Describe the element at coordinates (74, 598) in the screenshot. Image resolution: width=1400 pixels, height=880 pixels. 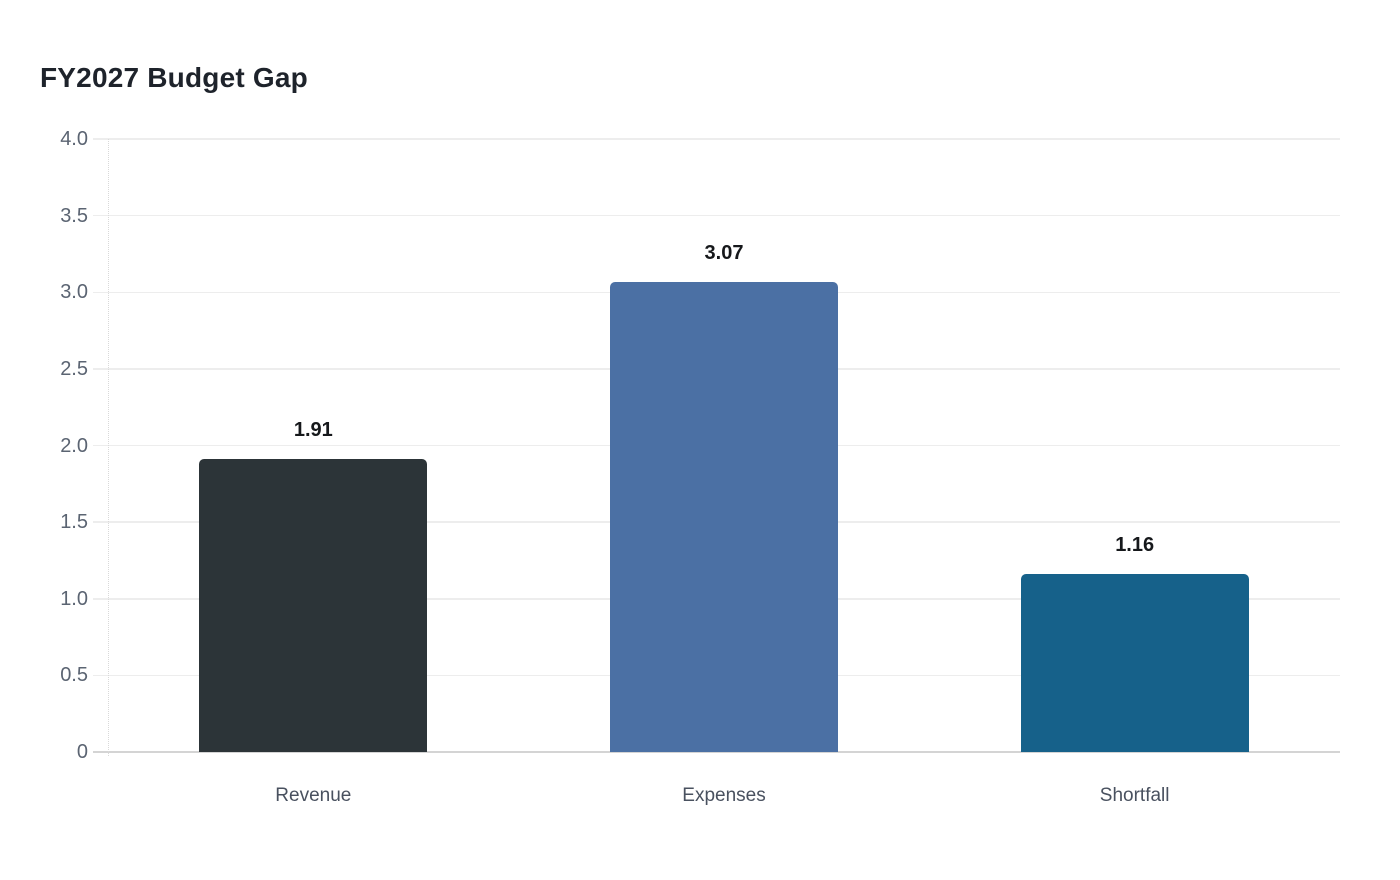
I see `y-axis-tick-label: 1.0` at that location.